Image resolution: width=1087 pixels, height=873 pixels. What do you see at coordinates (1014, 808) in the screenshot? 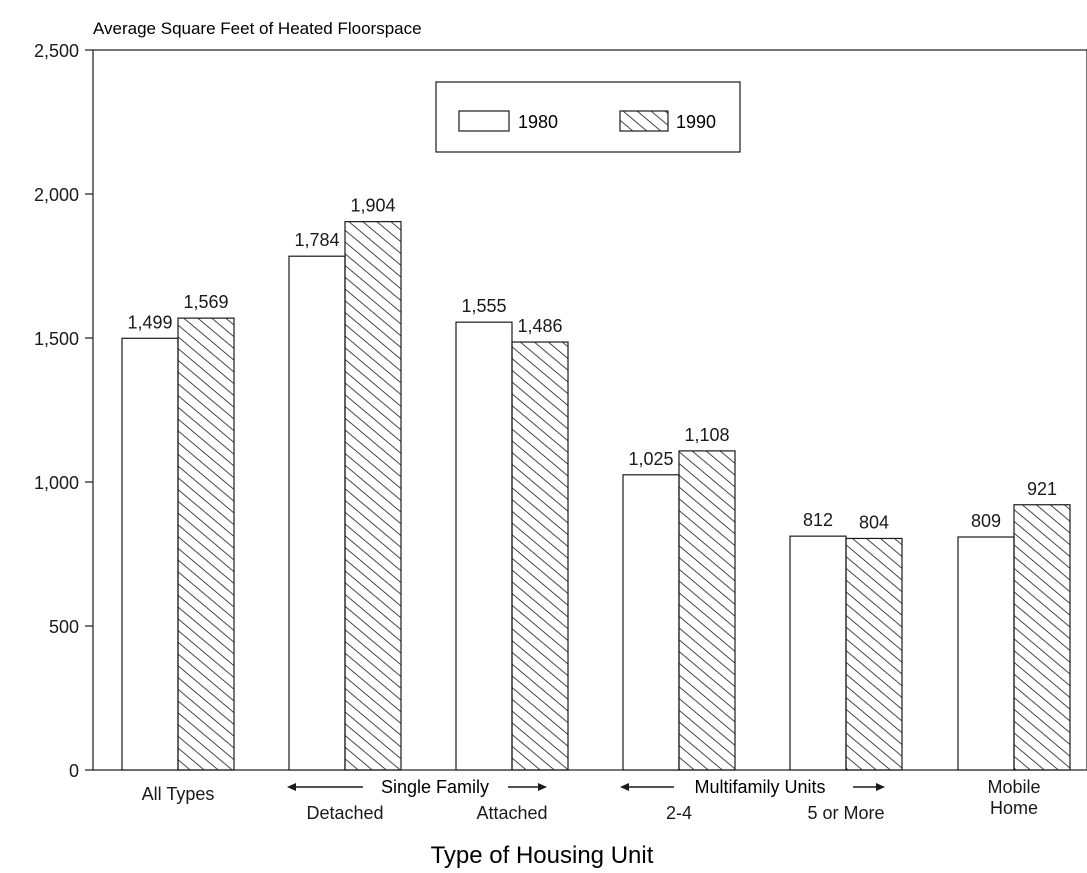
I see `x-tick-label: Home` at bounding box center [1014, 808].